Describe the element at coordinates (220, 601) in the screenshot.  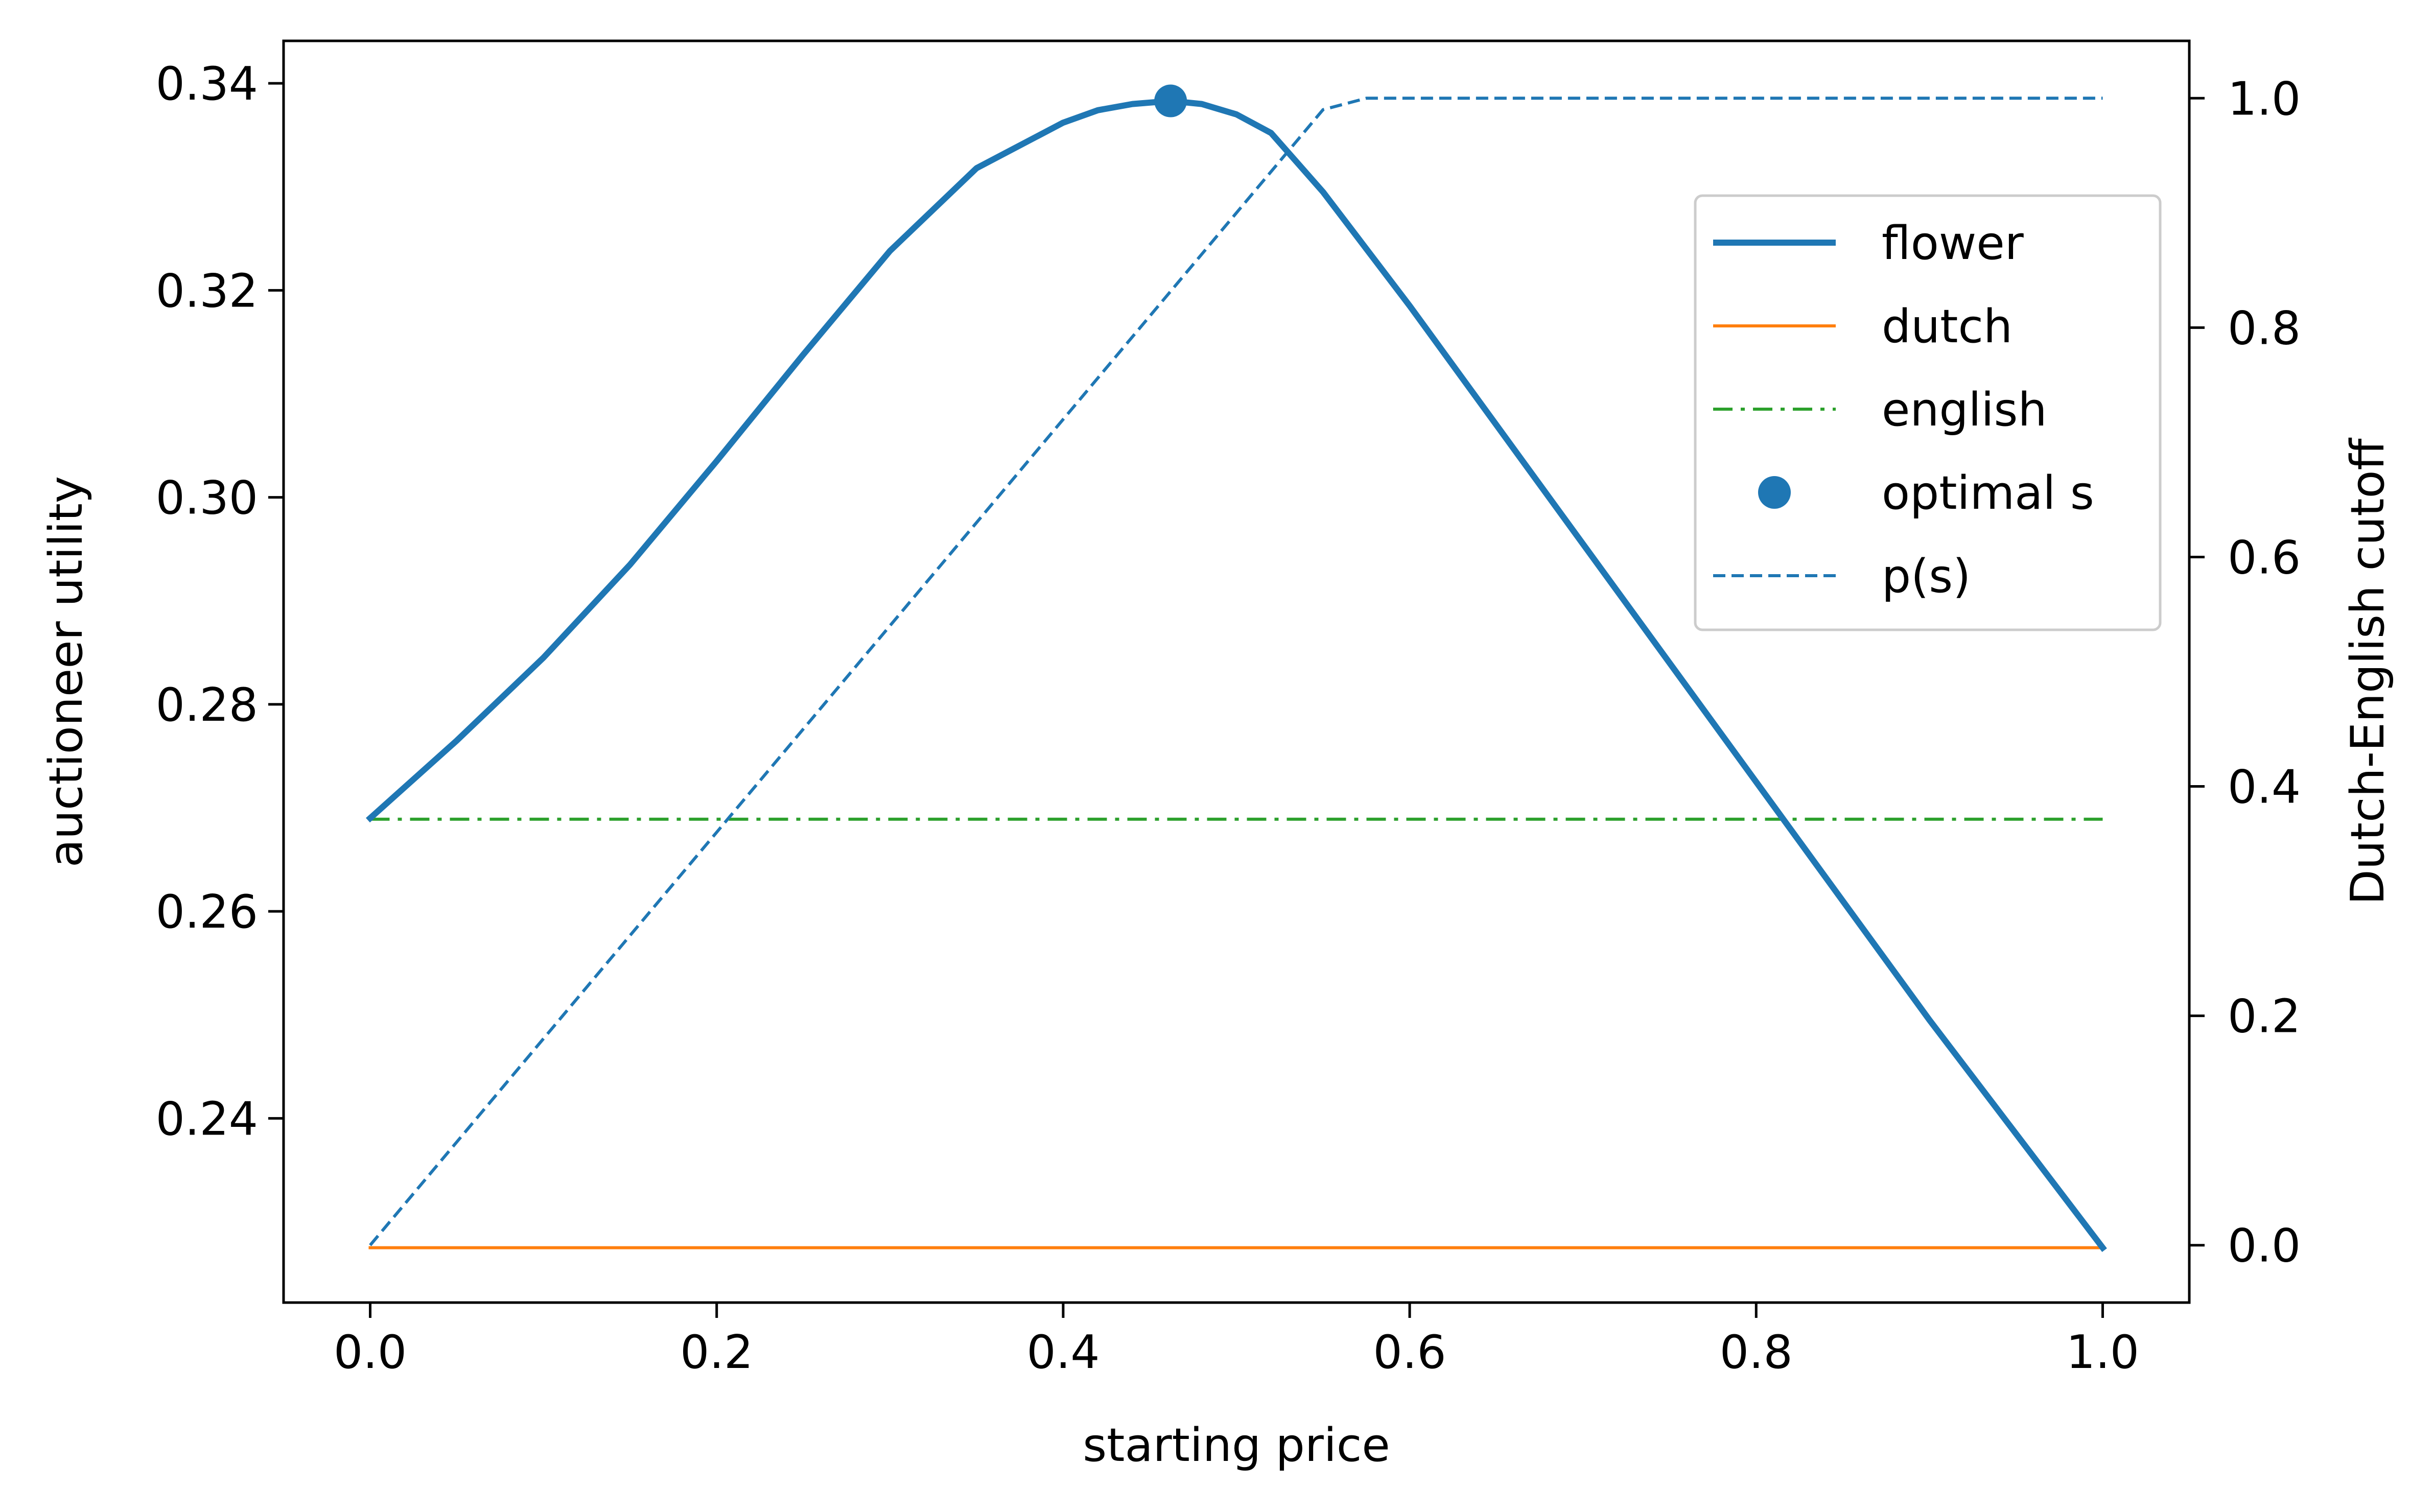
I see `left-y-axis-ticks: 0.24 0.26 0.28 0.30 0.32 0.34` at that location.